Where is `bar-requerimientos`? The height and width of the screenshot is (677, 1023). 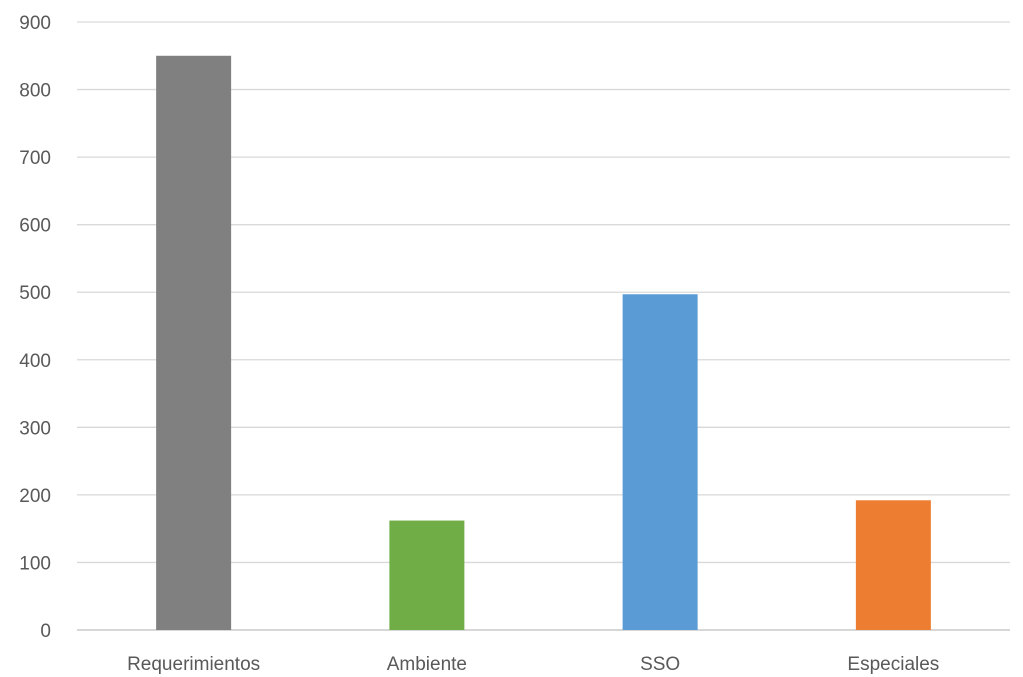 bar-requerimientos is located at coordinates (194, 343).